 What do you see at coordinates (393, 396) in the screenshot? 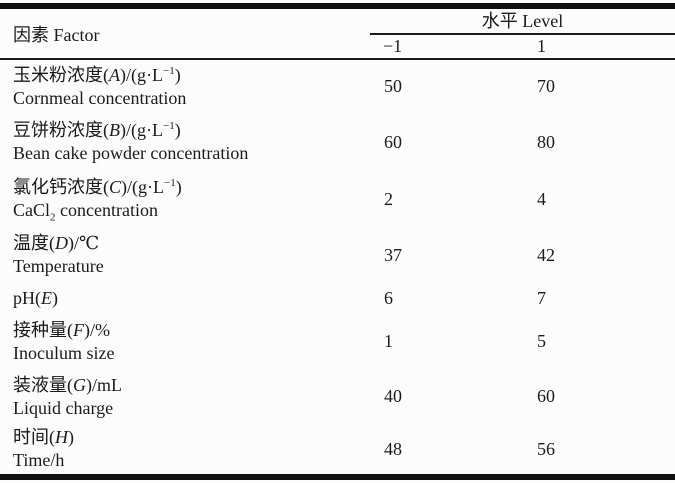
I see `level-low-value: 40` at bounding box center [393, 396].